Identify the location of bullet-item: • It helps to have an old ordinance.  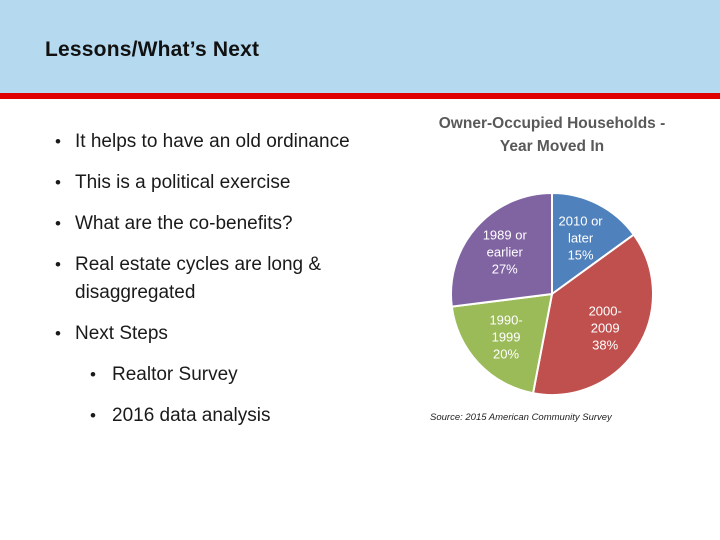
(215, 142).